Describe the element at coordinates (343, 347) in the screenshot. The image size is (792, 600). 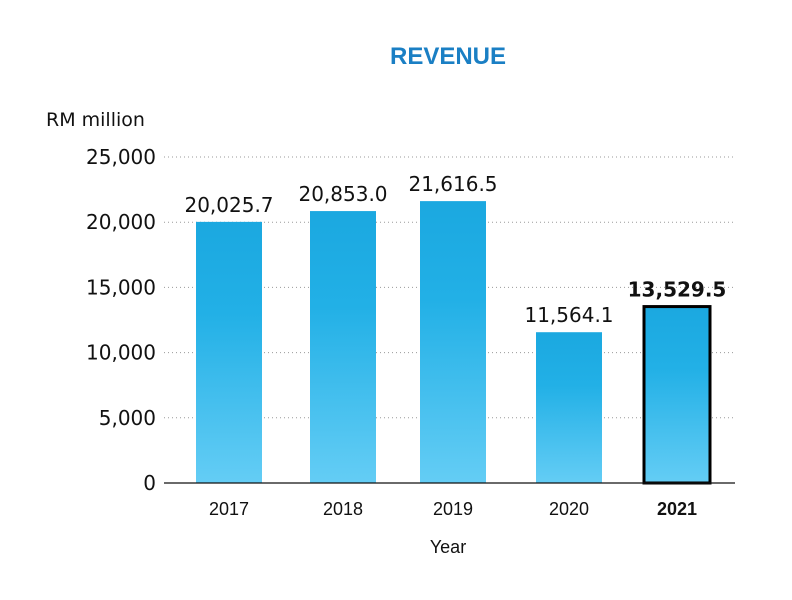
I see `bar-2018` at that location.